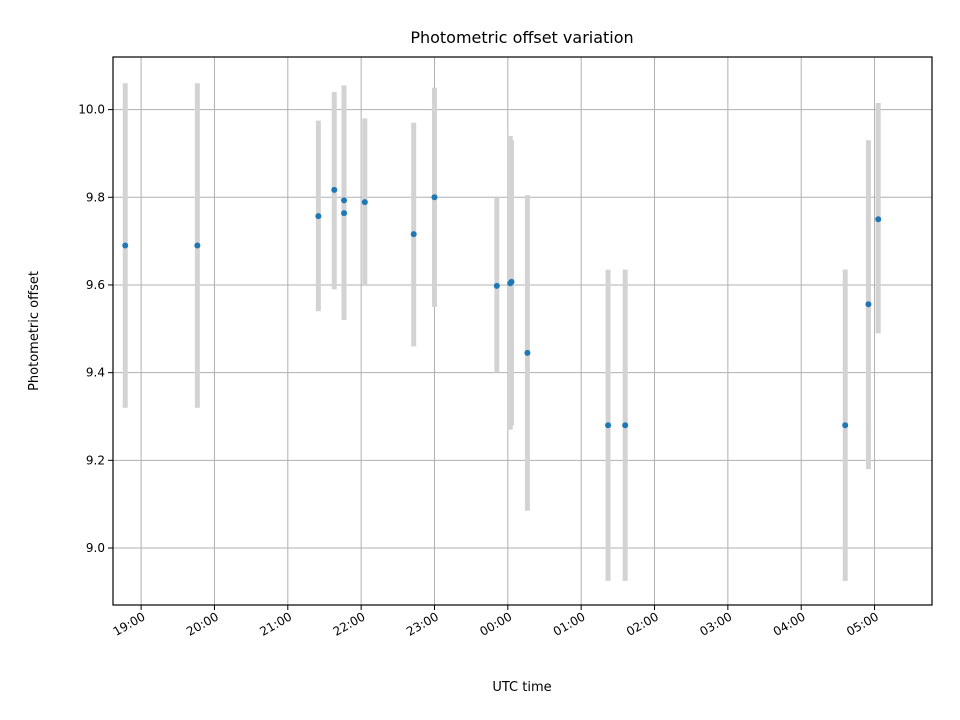 The image size is (960, 720). What do you see at coordinates (521, 687) in the screenshot?
I see `x-axis-label: UTC time` at bounding box center [521, 687].